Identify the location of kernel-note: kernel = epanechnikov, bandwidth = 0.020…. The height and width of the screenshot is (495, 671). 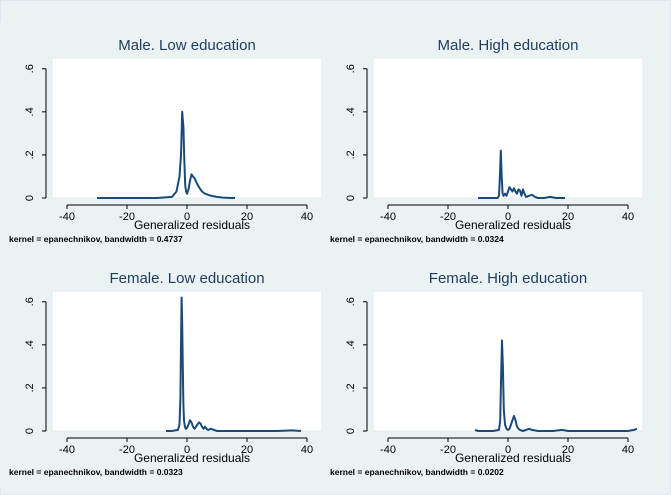
(417, 472).